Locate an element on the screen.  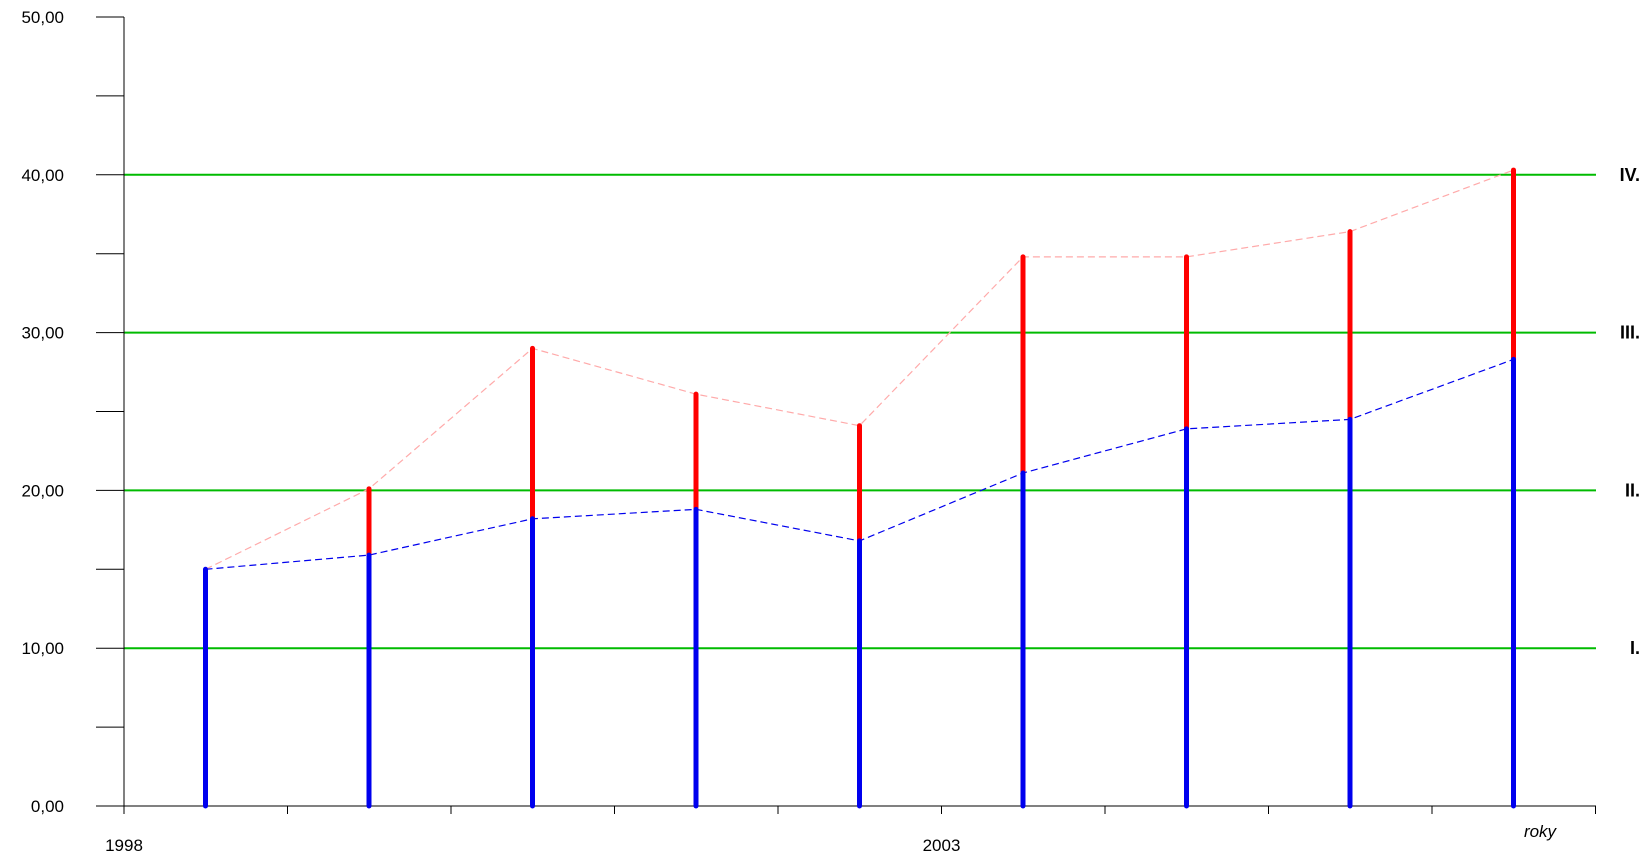
threshold-label-4: IV. is located at coordinates (1630, 175).